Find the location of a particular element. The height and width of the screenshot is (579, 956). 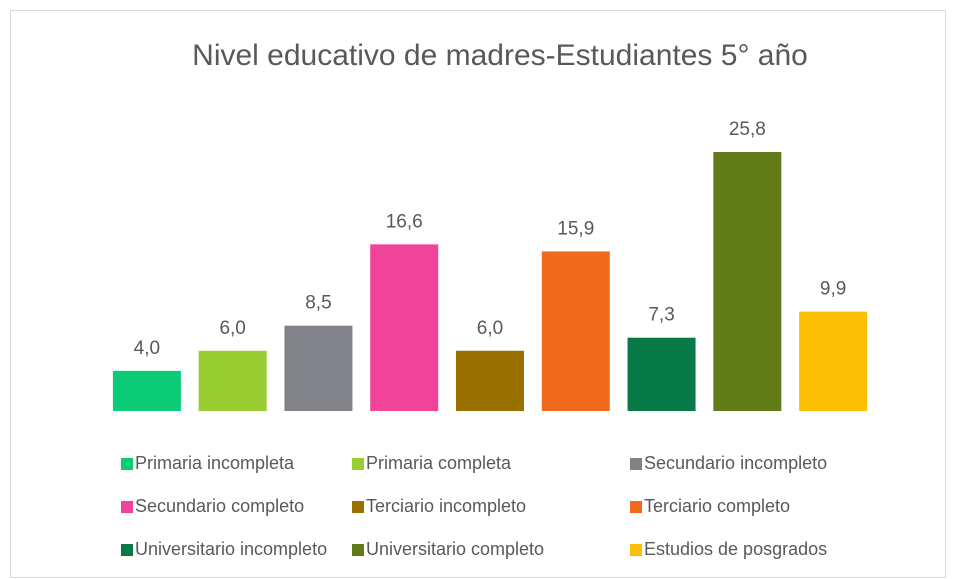

value-label: 16,6 is located at coordinates (404, 221).